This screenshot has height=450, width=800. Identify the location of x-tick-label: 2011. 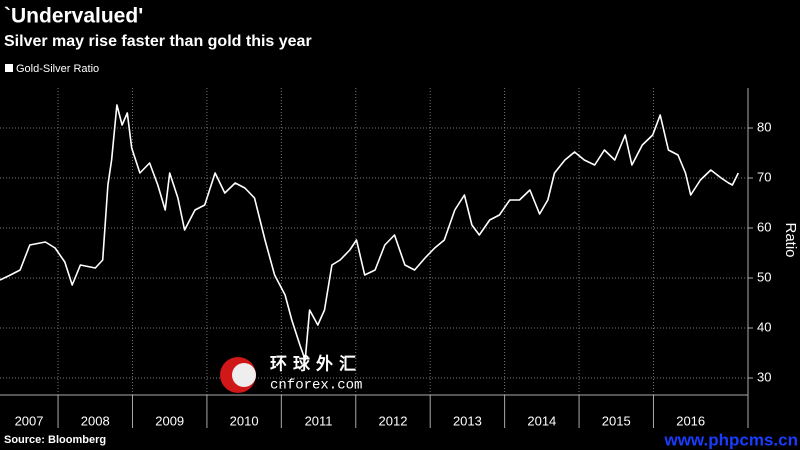
(319, 420).